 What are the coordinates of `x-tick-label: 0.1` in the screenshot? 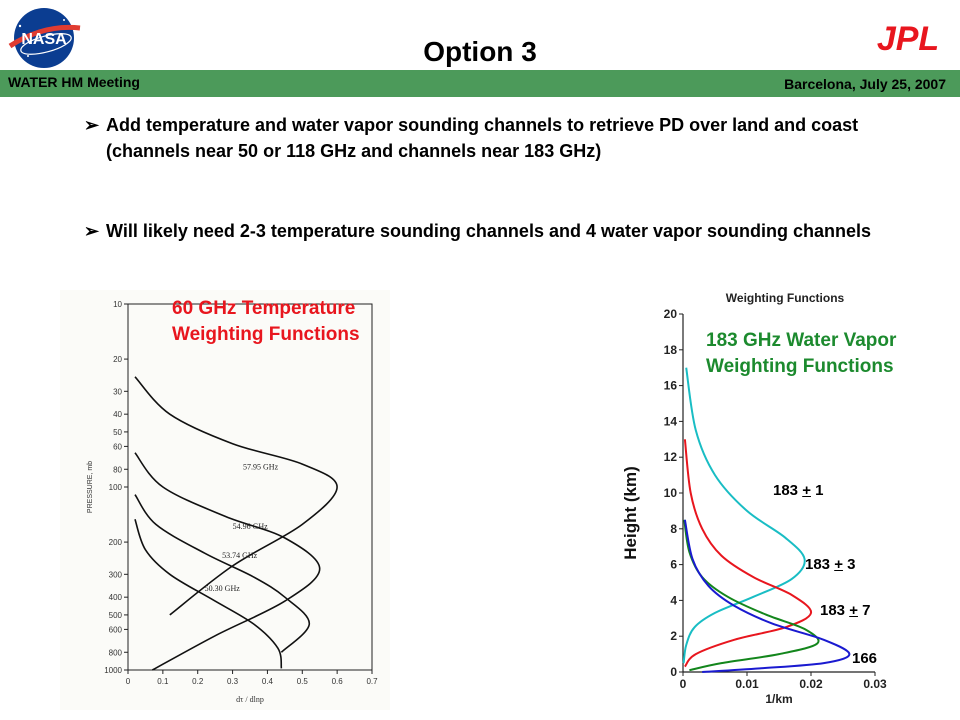 It's located at (163, 681).